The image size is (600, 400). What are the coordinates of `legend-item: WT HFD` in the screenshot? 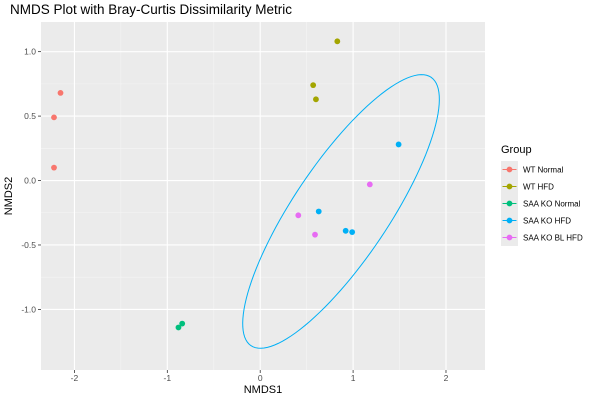 It's located at (527, 186).